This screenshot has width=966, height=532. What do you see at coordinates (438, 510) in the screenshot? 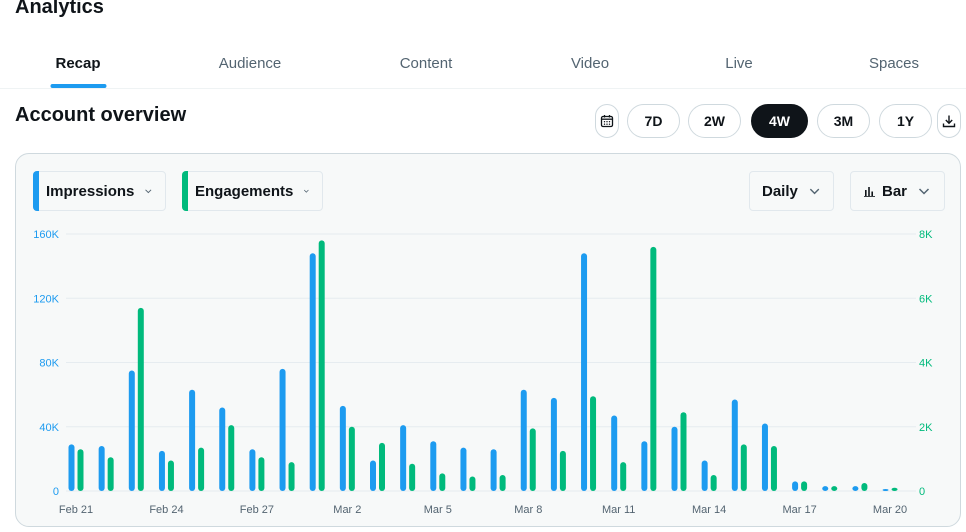
I see `x-tick-label: Mar 5` at bounding box center [438, 510].